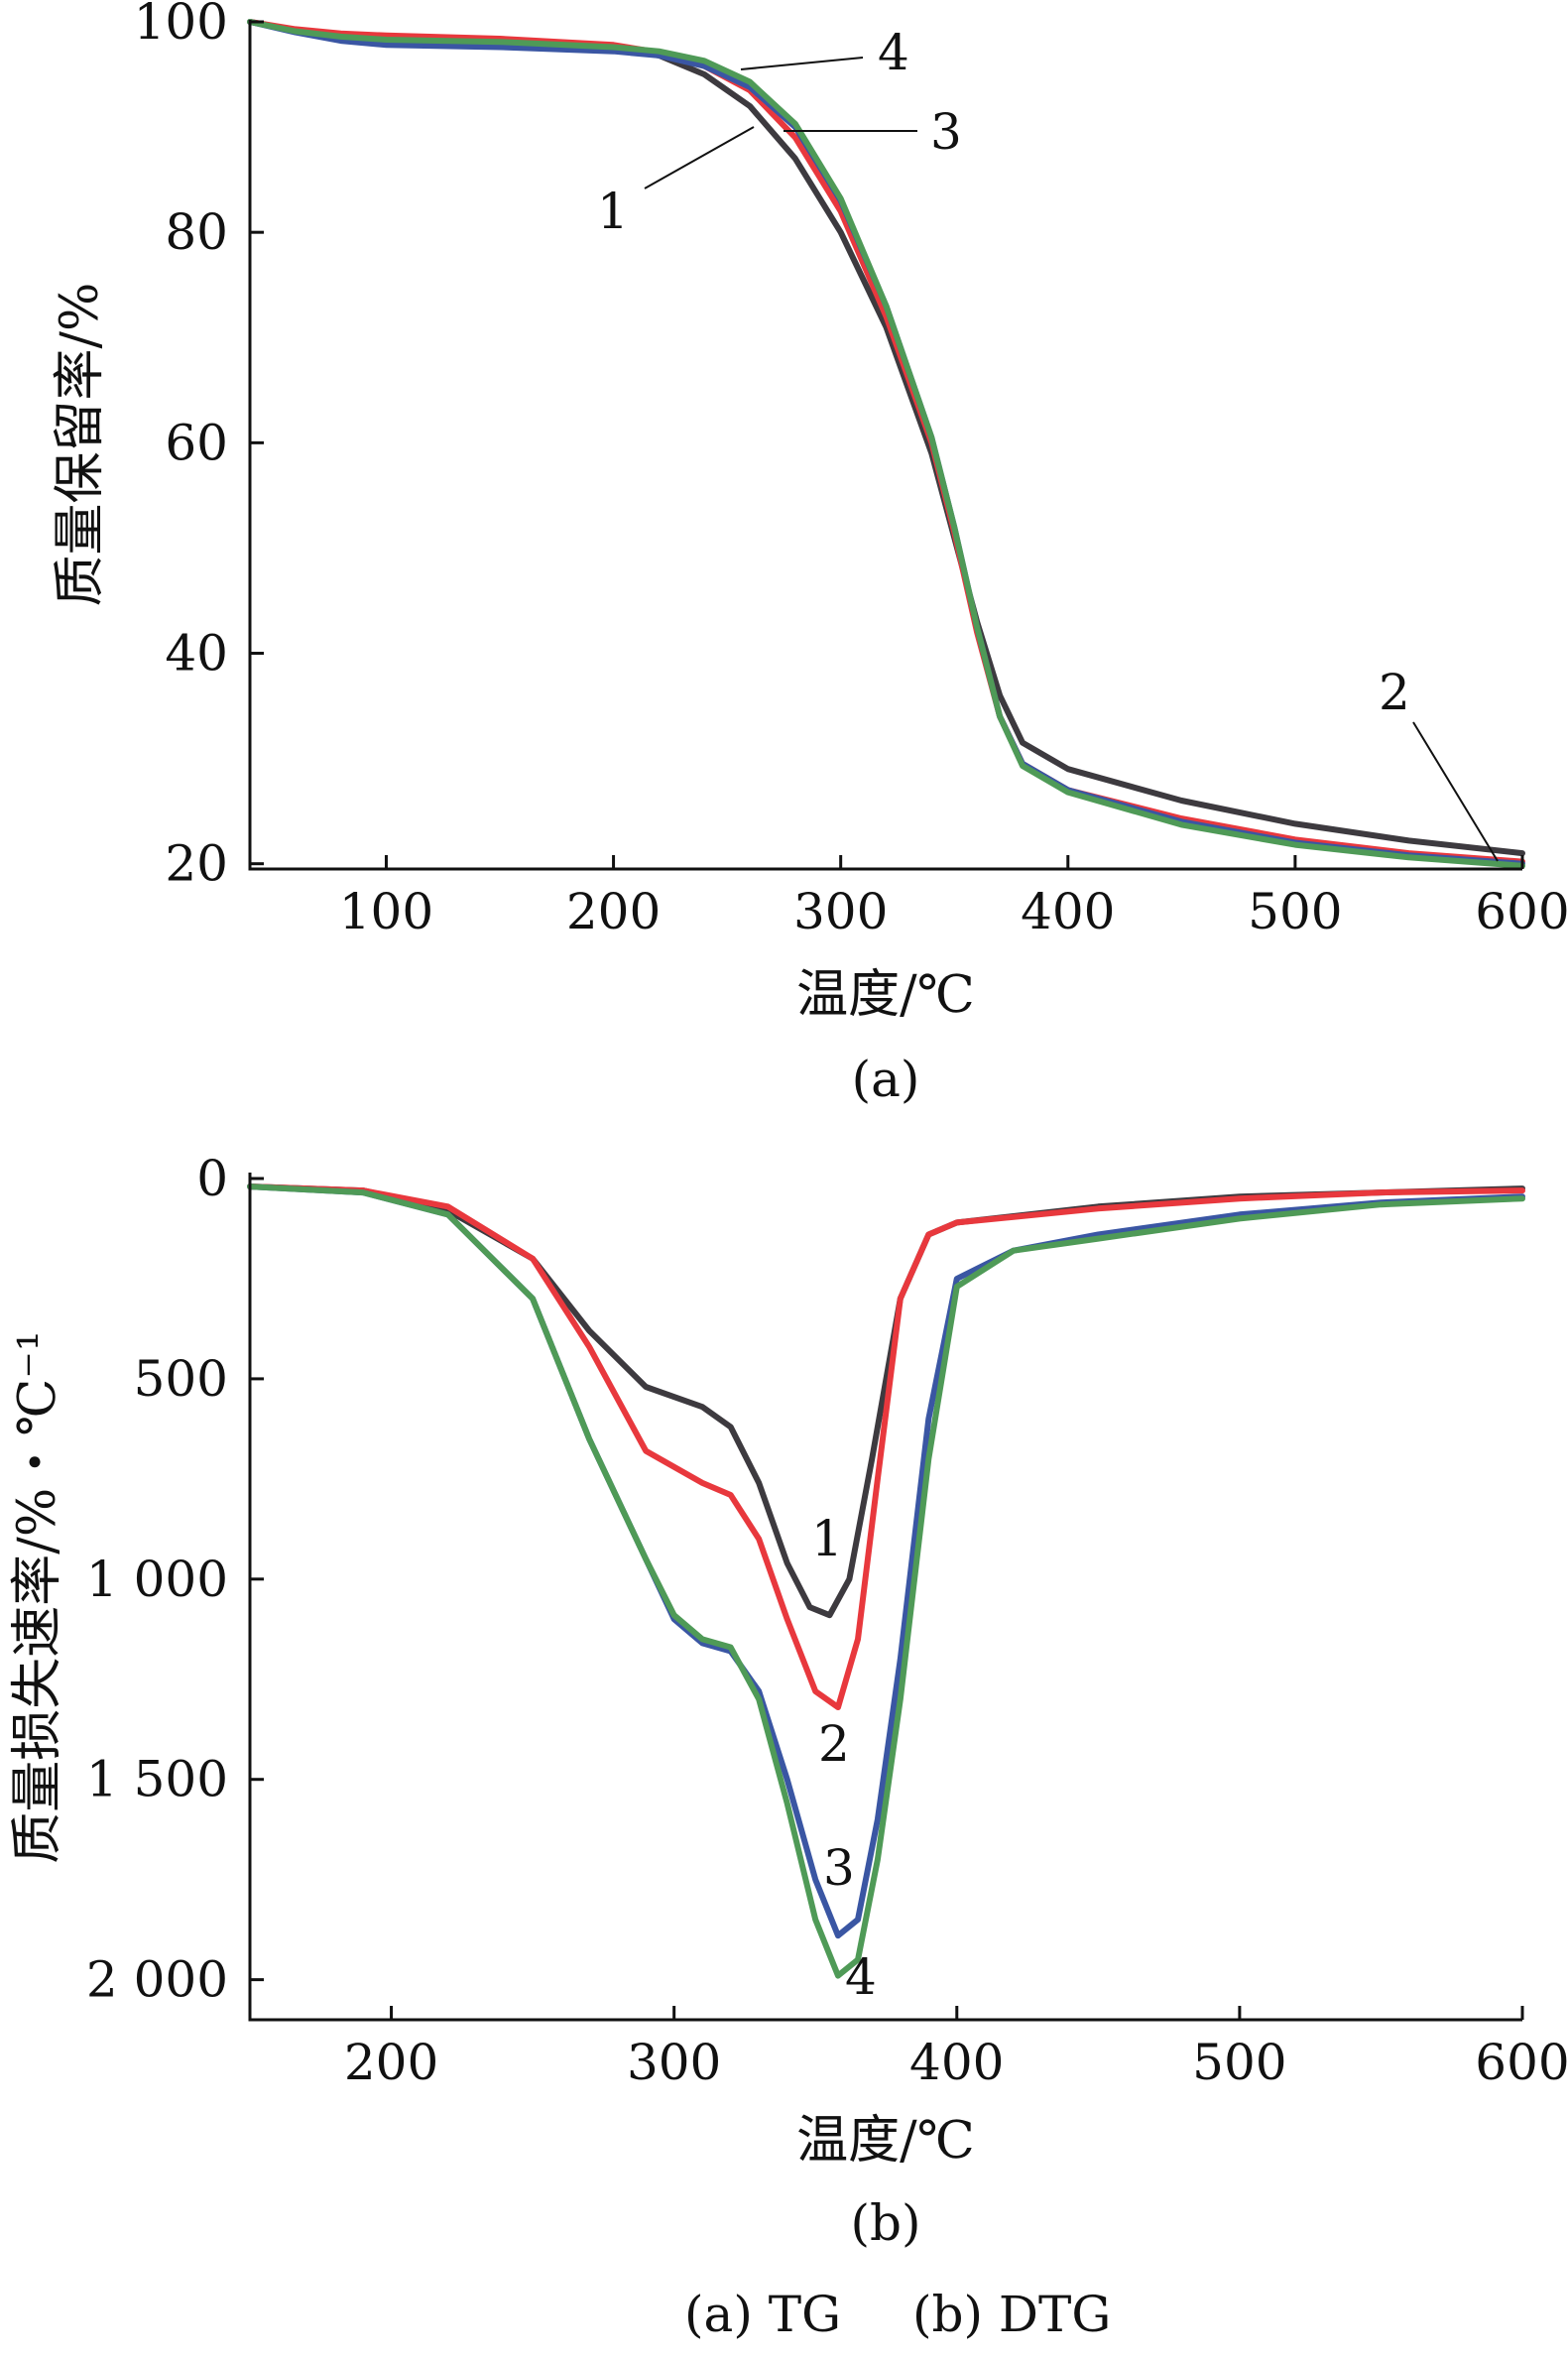 This screenshot has height=2361, width=1568. Describe the element at coordinates (885, 2141) in the screenshot. I see `dtg-x-axis-title: 温度/℃` at that location.